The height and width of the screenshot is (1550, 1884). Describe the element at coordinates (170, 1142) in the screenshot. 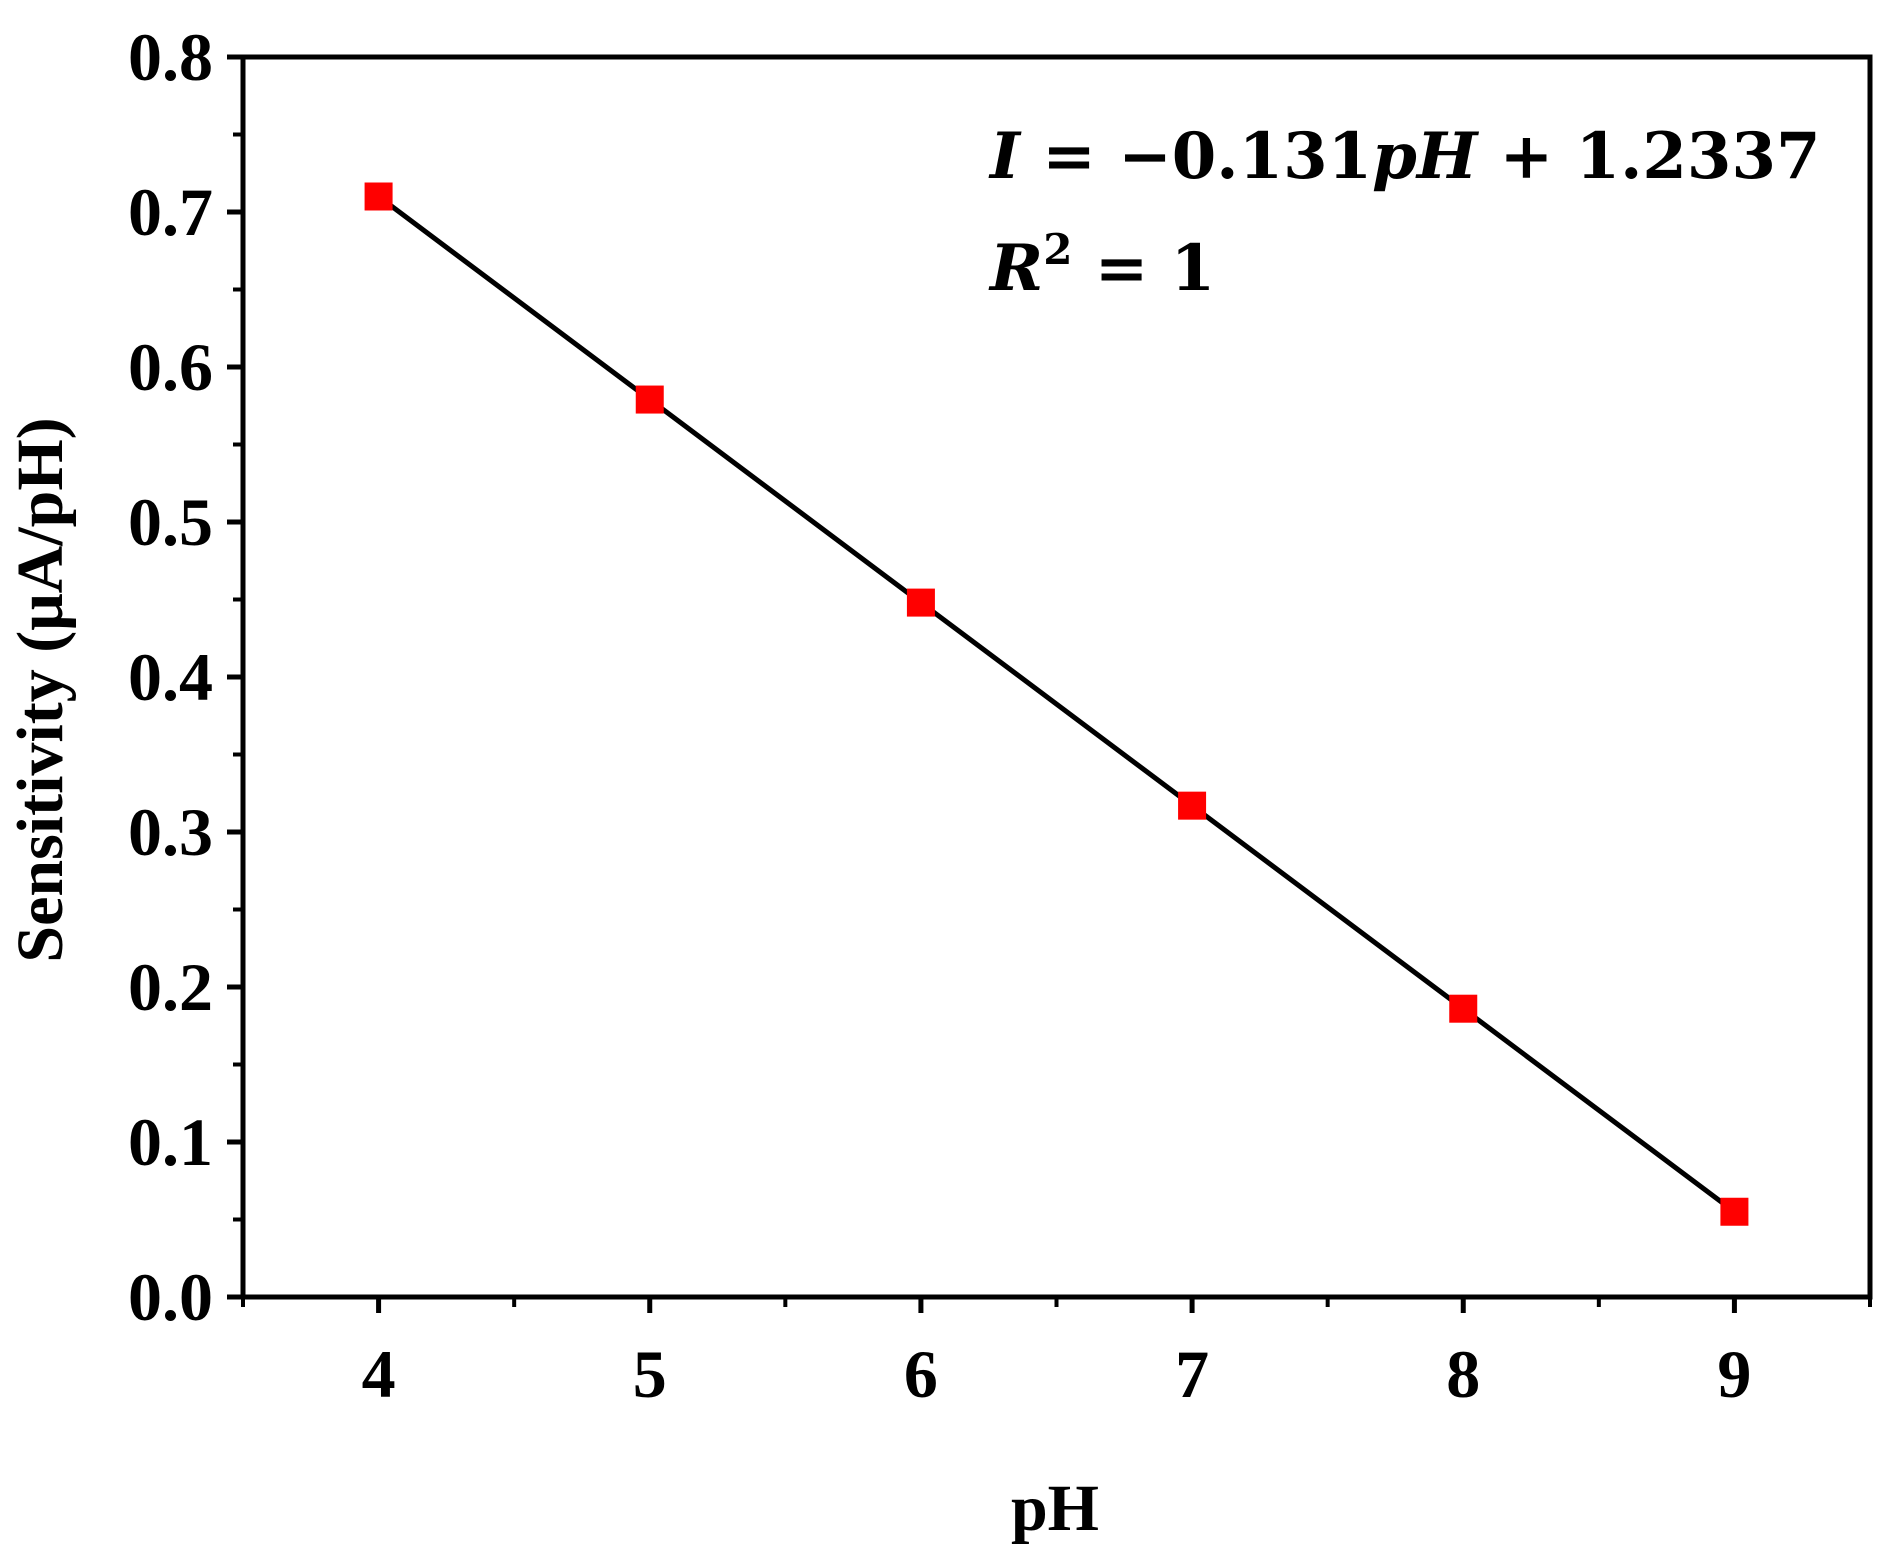

I see `y-tick-label: 0.1` at that location.